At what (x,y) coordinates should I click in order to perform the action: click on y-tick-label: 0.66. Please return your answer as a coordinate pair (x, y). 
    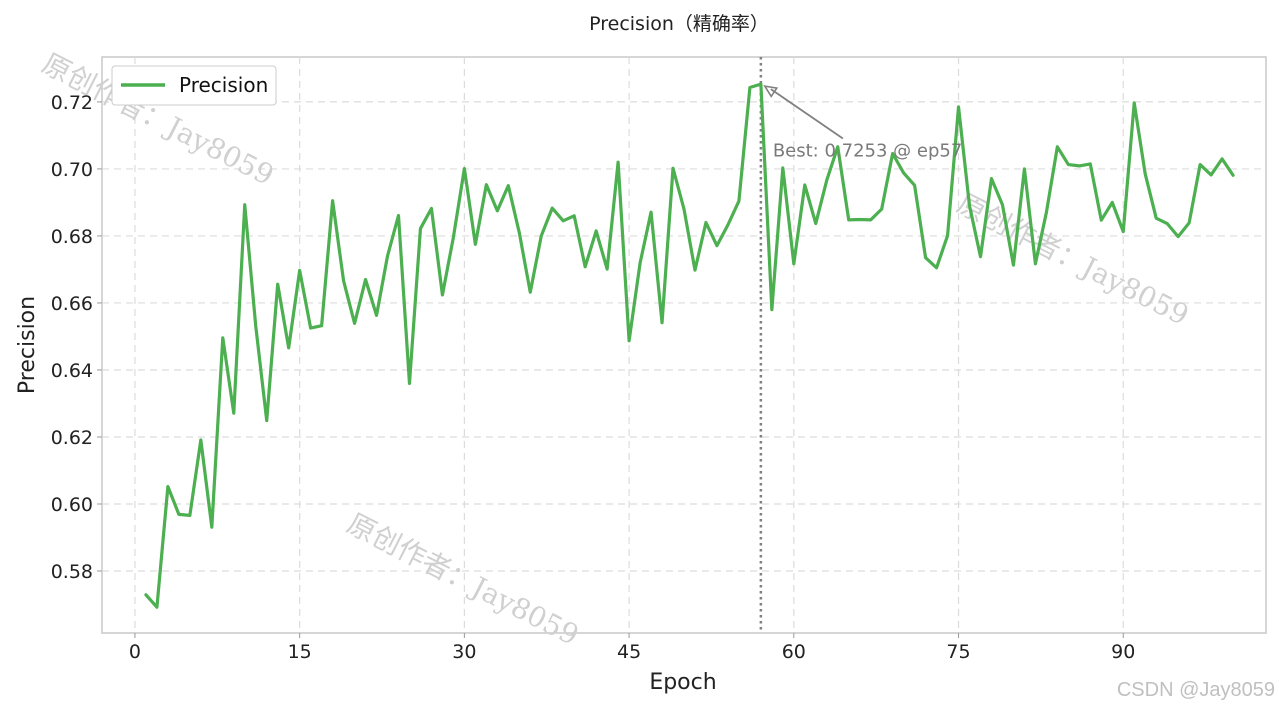
    Looking at the image, I should click on (72, 304).